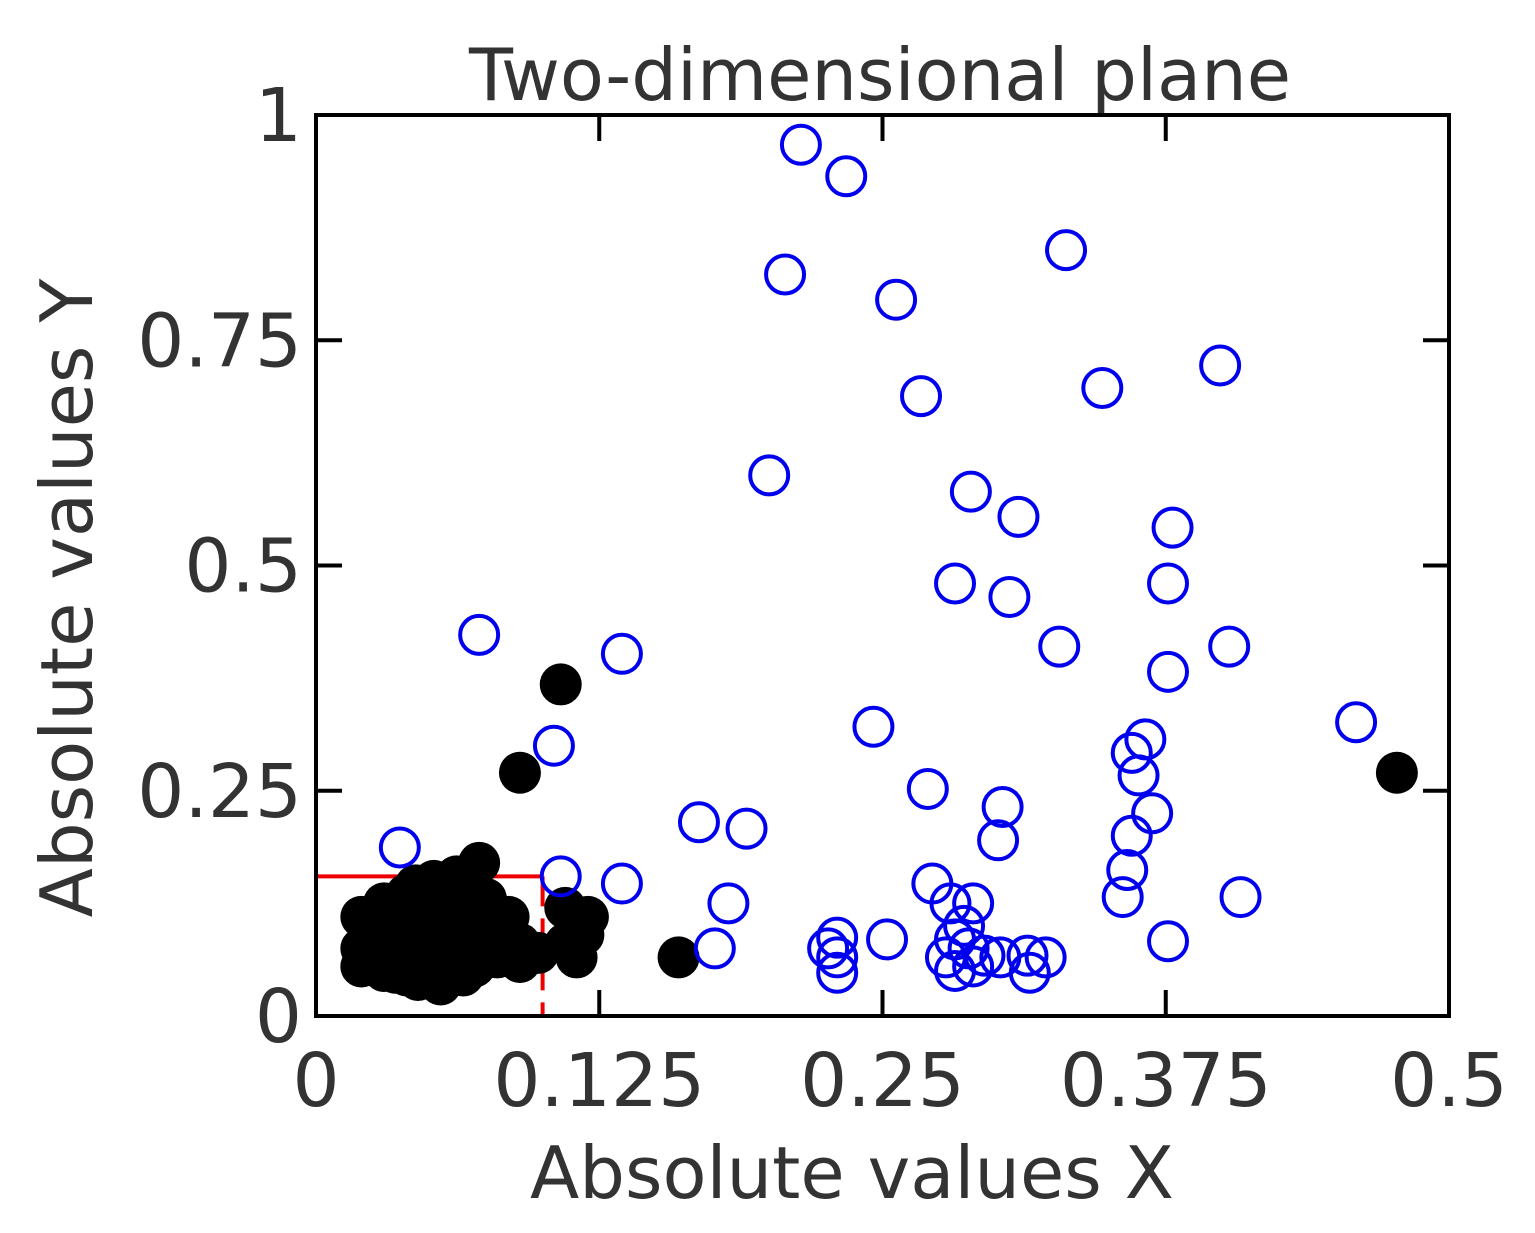  I want to click on x-tick-label: 0.25, so click(882, 1081).